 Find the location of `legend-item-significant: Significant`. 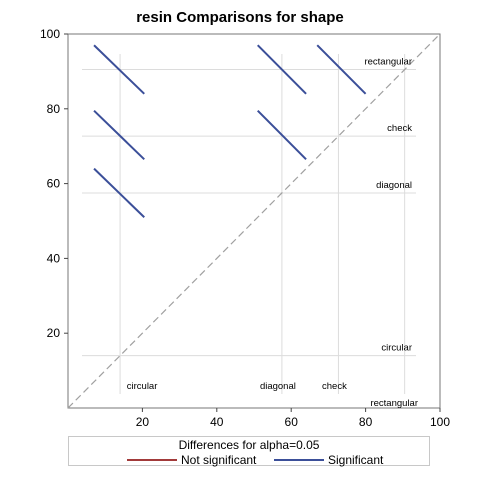

legend-item-significant: Significant is located at coordinates (329, 460).